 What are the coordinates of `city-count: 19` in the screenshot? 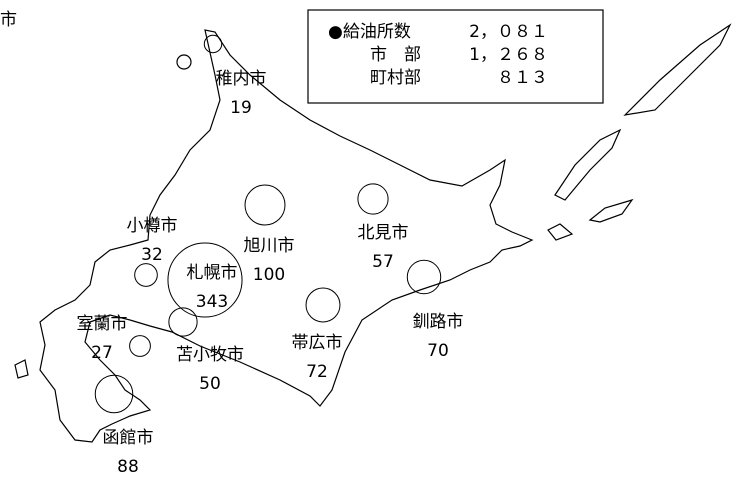 It's located at (241, 108).